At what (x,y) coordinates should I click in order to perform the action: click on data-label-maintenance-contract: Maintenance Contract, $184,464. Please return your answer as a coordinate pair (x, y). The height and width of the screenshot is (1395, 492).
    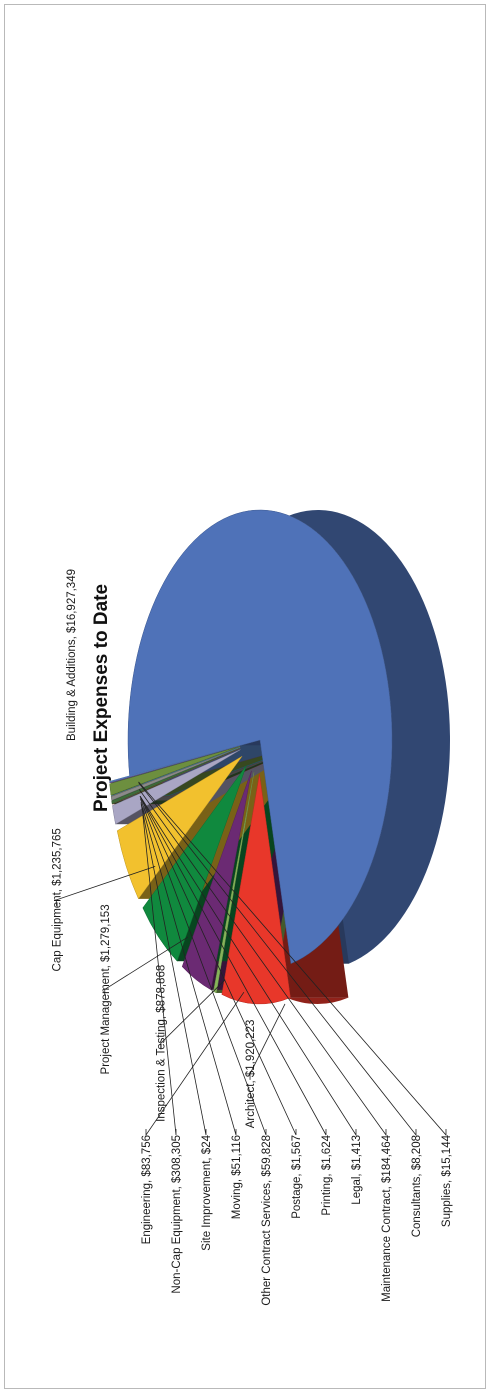
    Looking at the image, I should click on (387, 1217).